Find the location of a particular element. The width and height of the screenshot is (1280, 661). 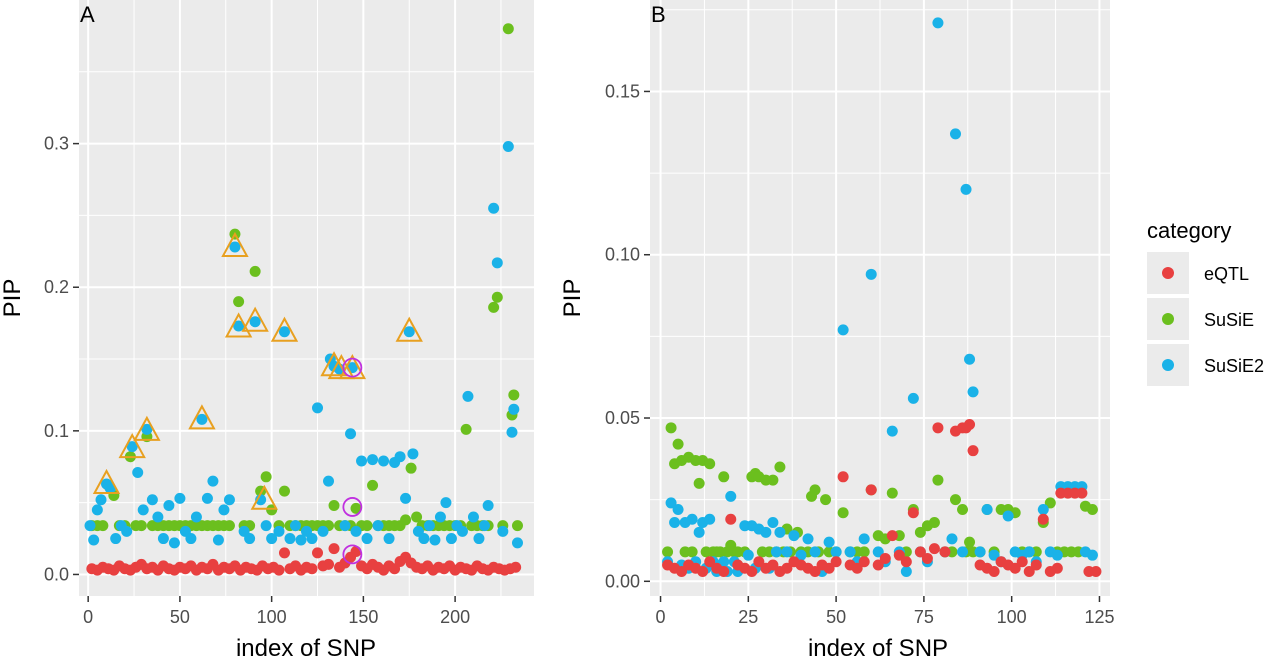

y-tick-label: 0.3 is located at coordinates (56, 144).